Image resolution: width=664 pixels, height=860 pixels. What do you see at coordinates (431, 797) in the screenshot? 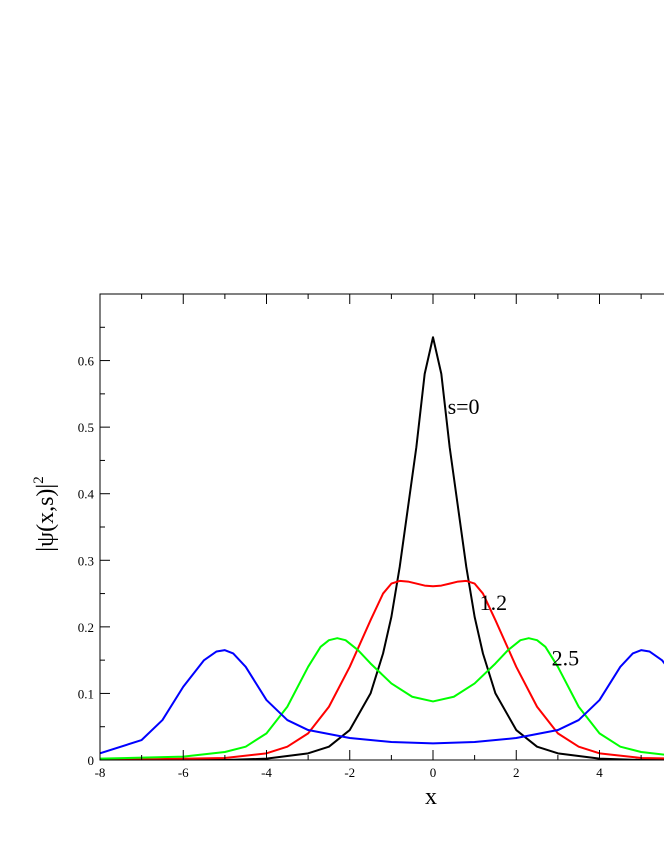
I see `x-axis-label: x` at bounding box center [431, 797].